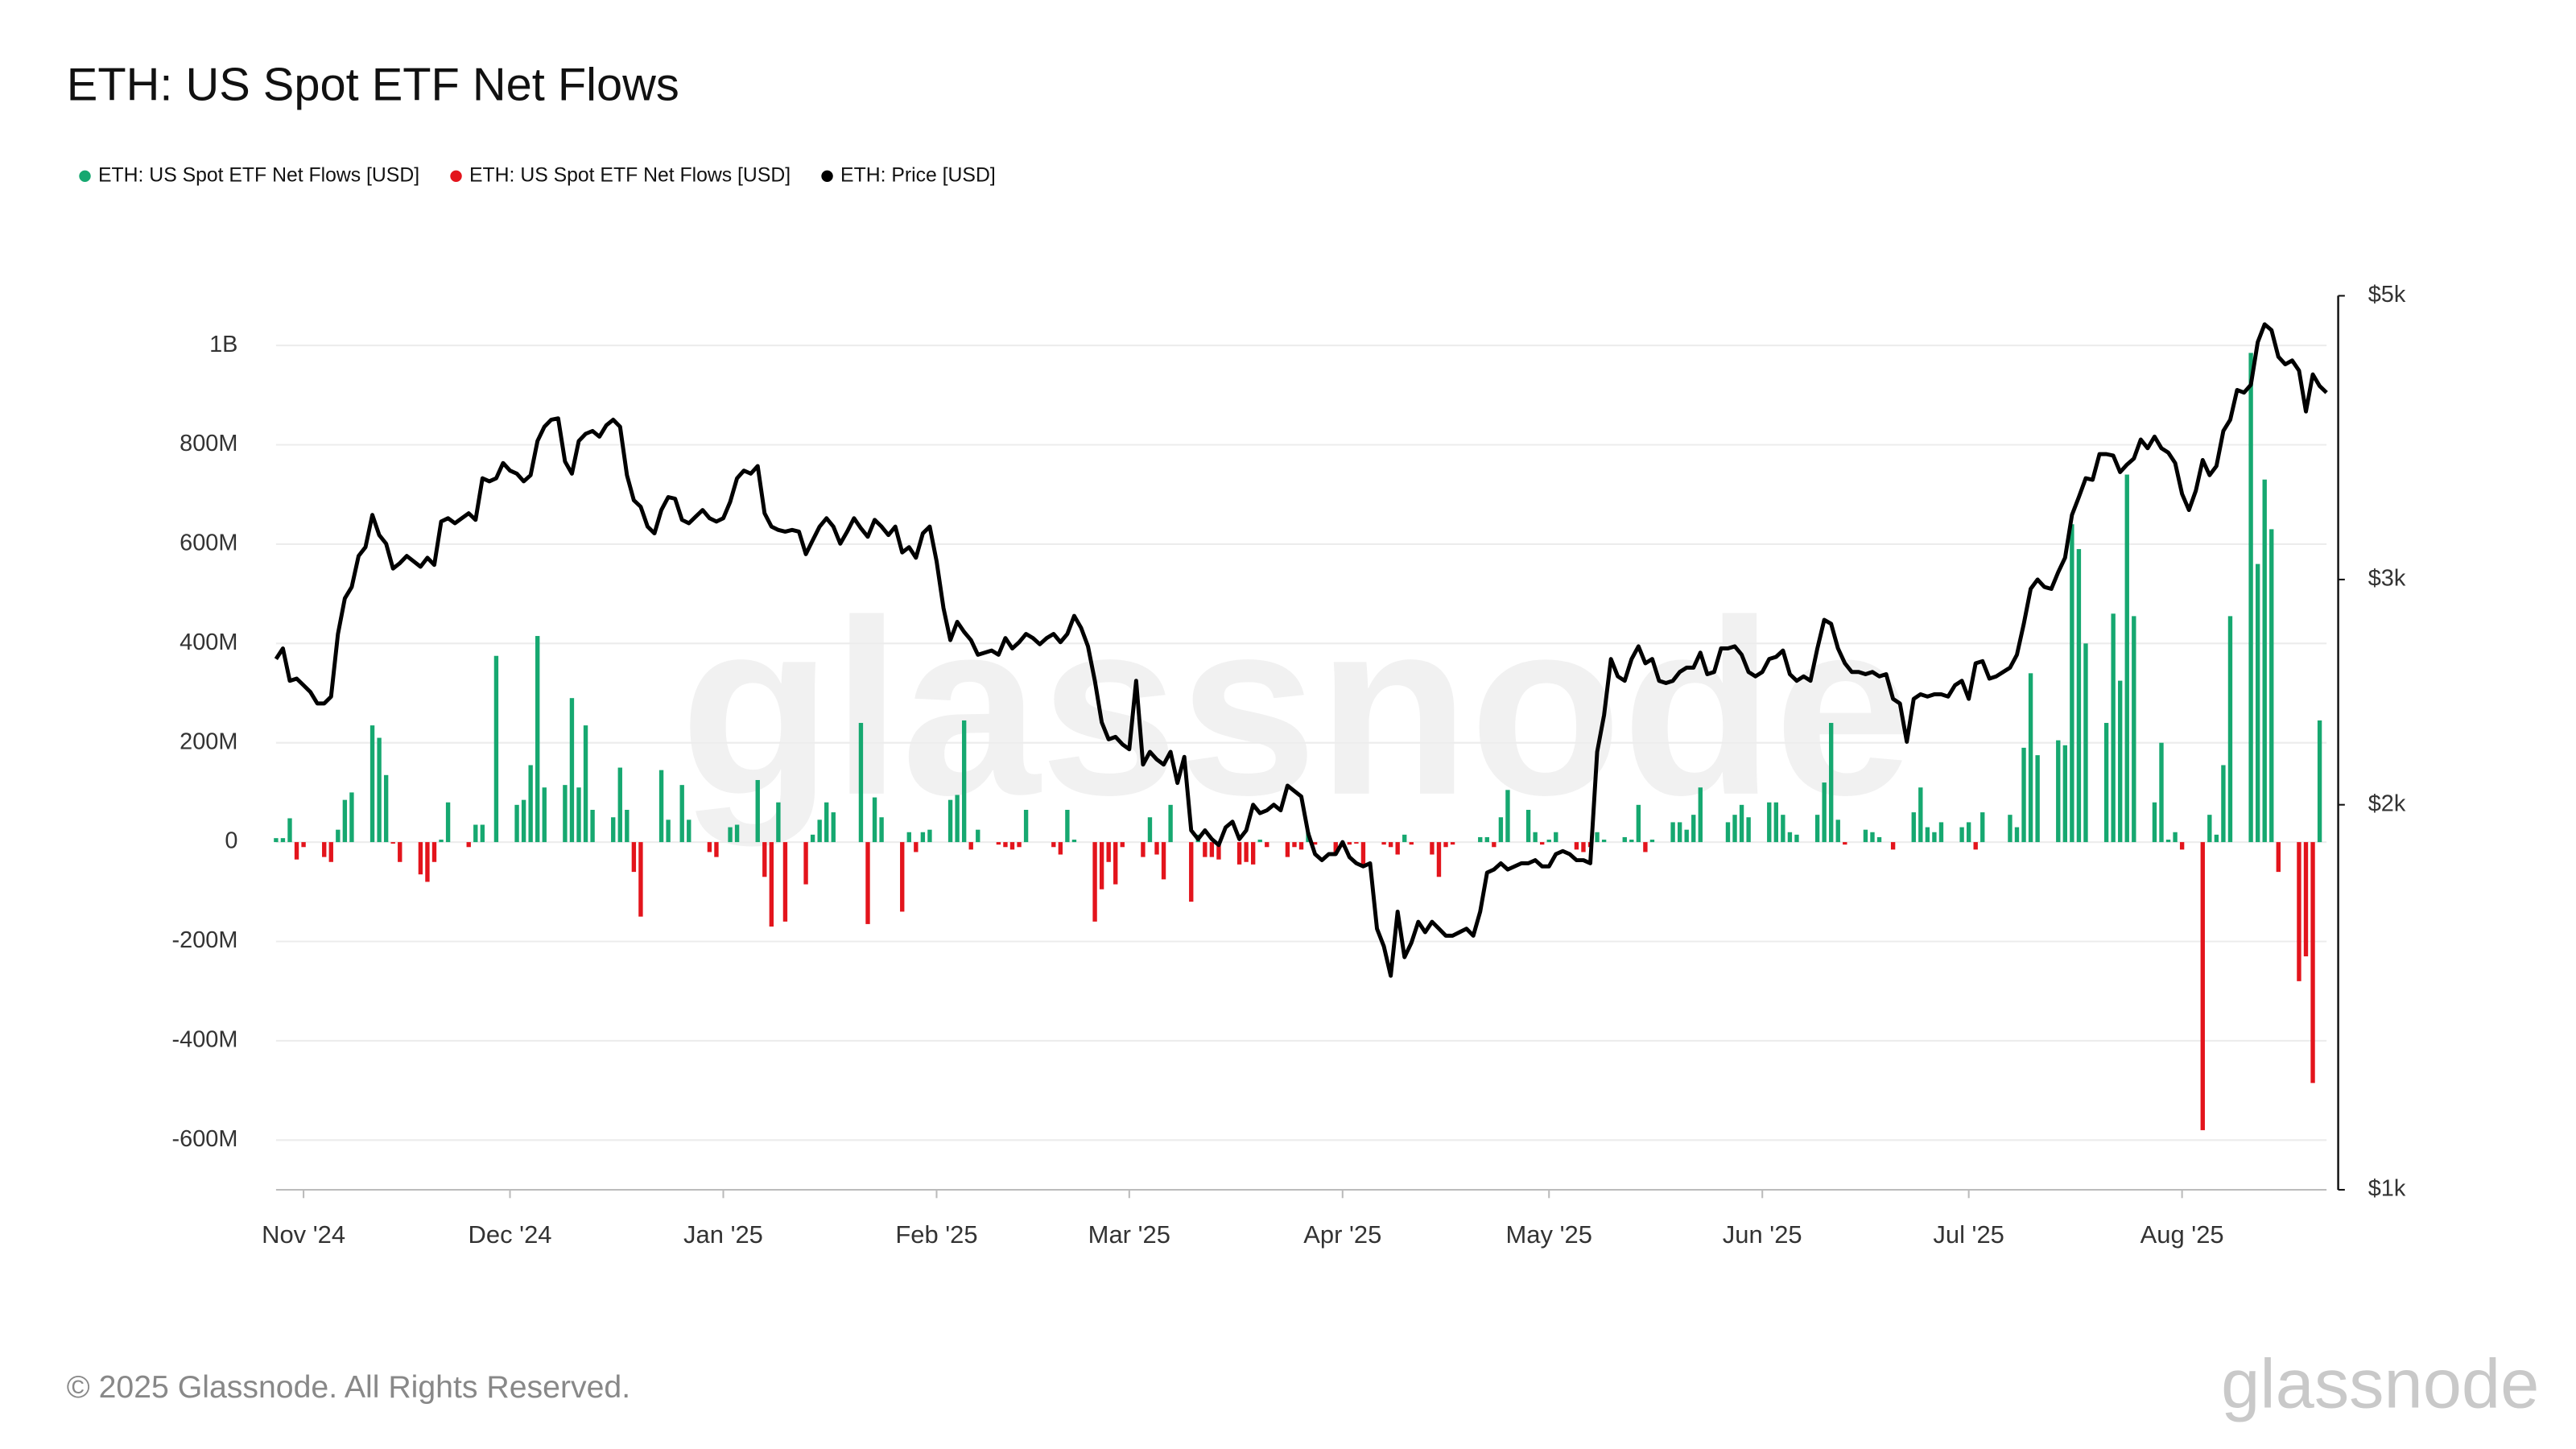  What do you see at coordinates (208, 543) in the screenshot?
I see `y-tick-label: 600M` at bounding box center [208, 543].